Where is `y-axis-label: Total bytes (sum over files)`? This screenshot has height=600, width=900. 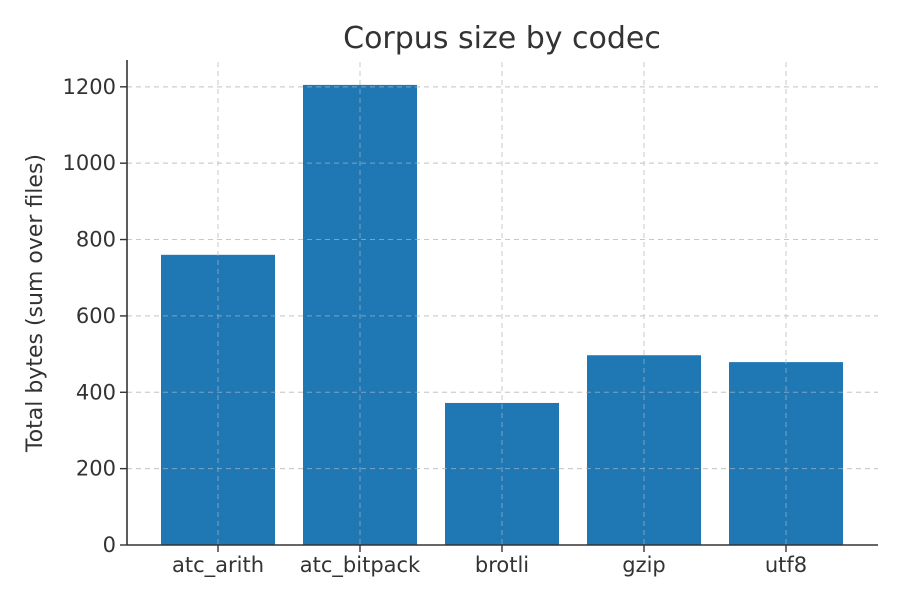 y-axis-label: Total bytes (sum over files) is located at coordinates (35, 303).